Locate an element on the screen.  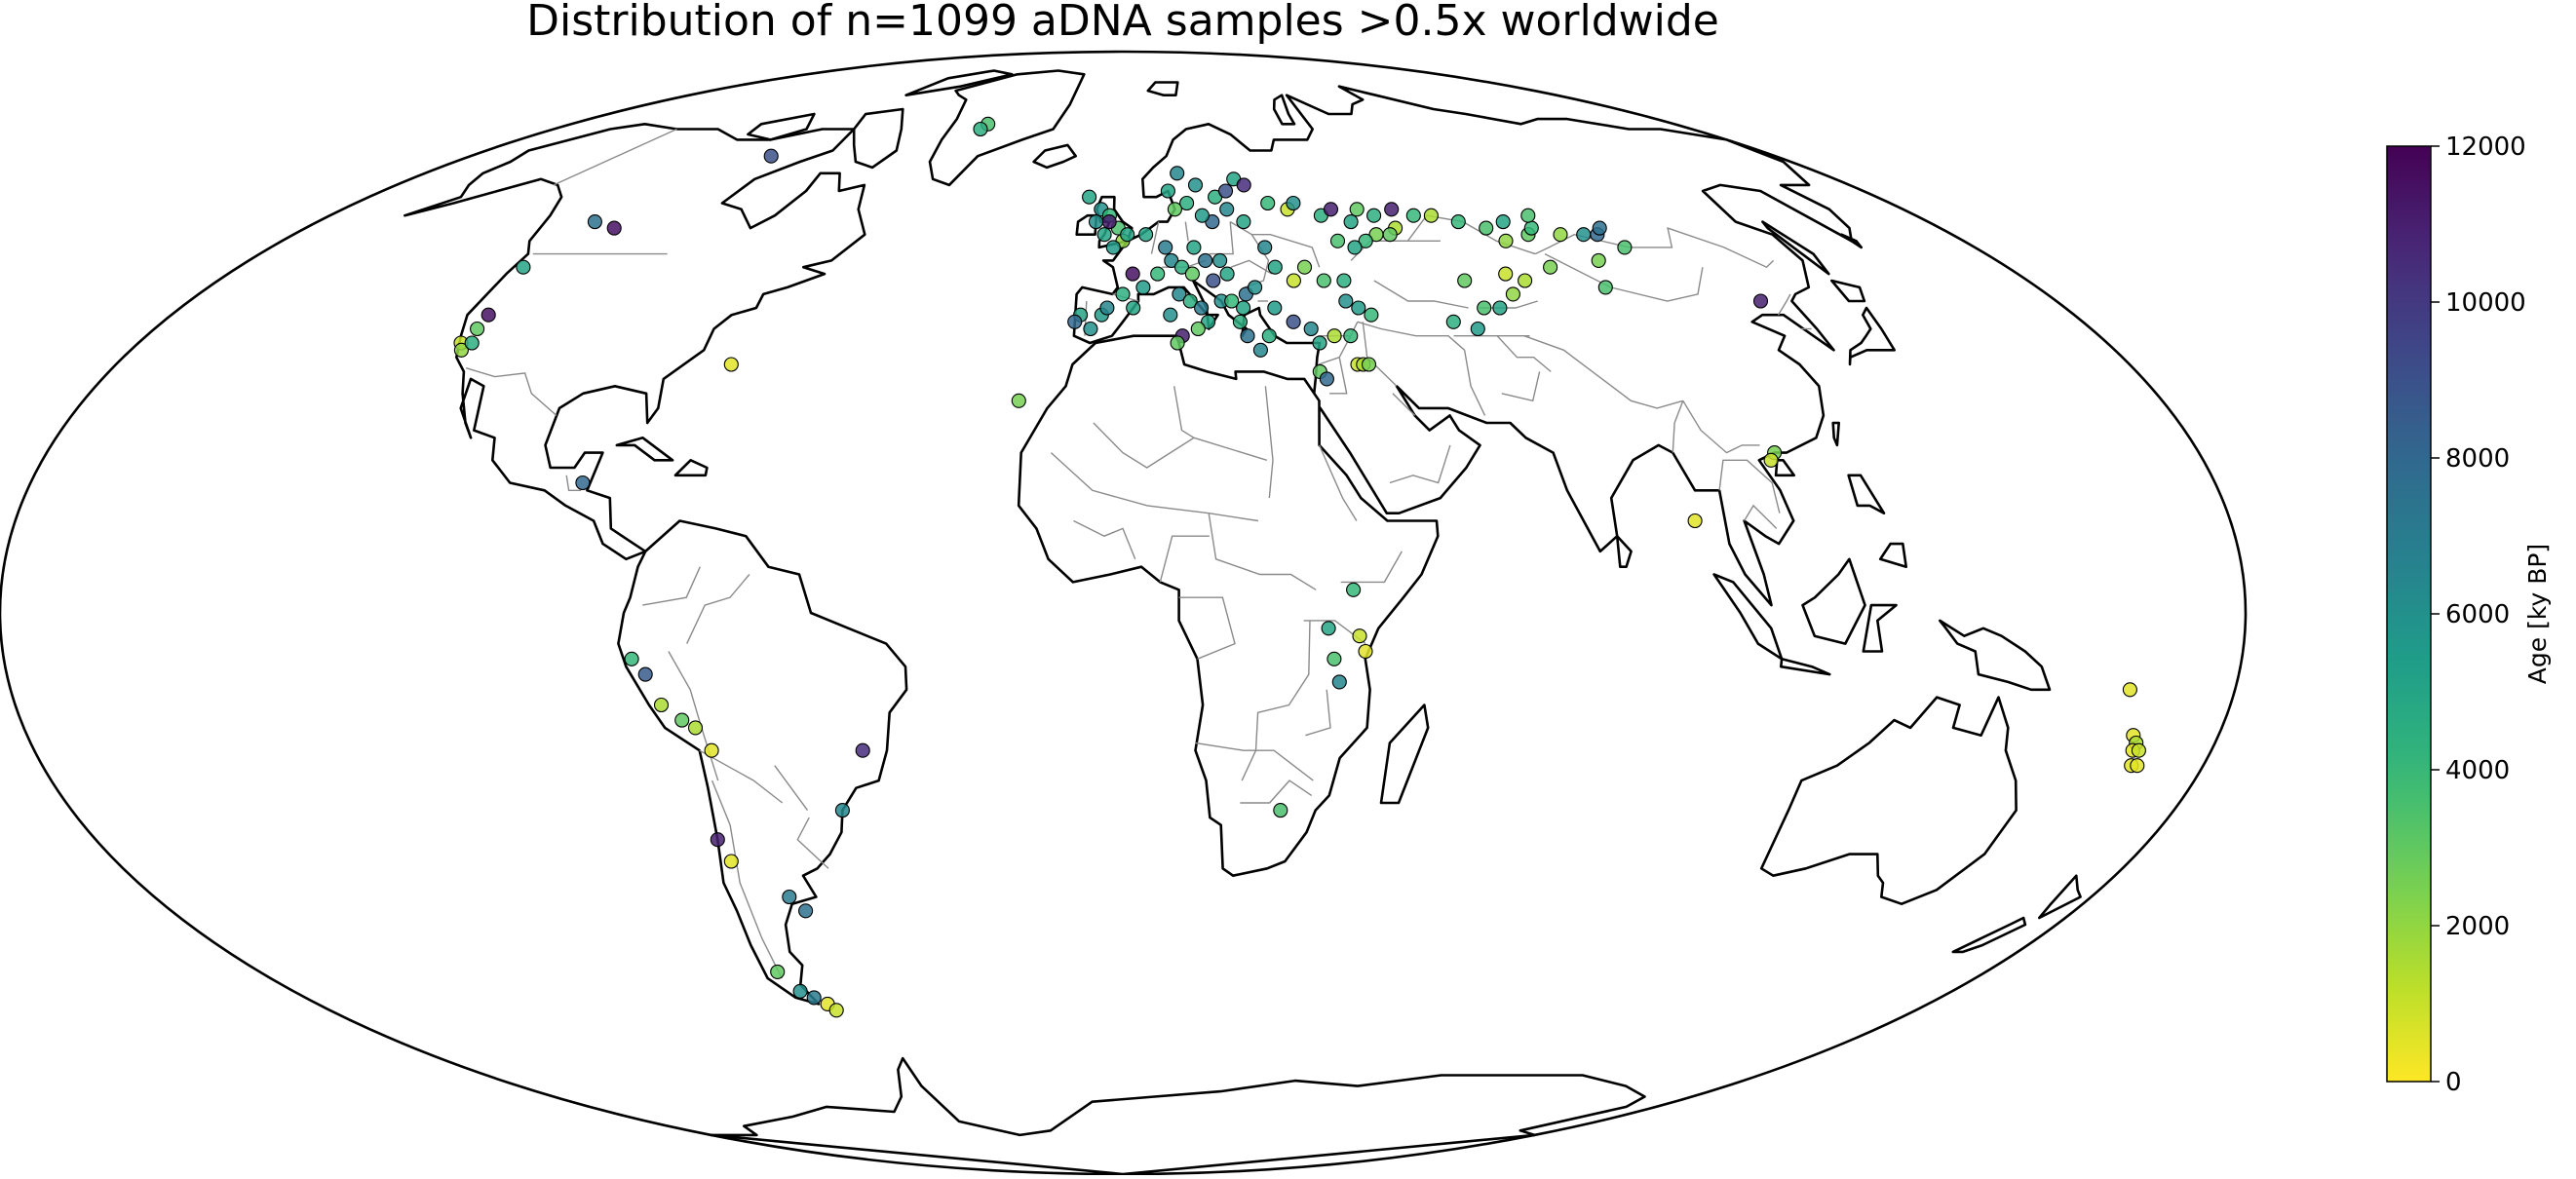
landmass-java is located at coordinates (1805, 667).